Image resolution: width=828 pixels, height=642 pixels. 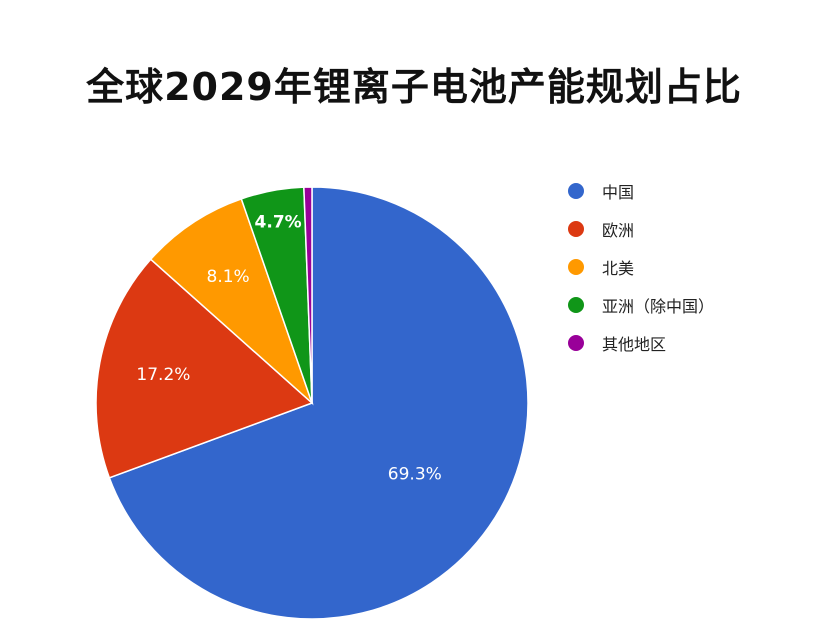 I want to click on legend-swatch-china, so click(x=576, y=191).